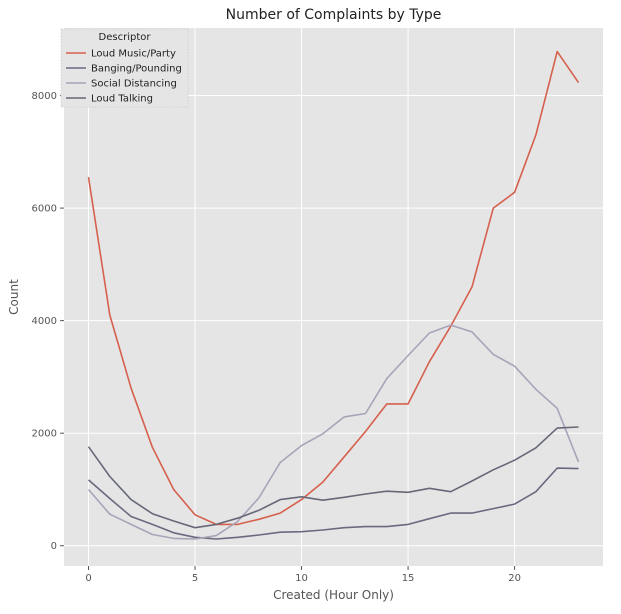  What do you see at coordinates (44, 321) in the screenshot?
I see `y-tick-label: 4000` at bounding box center [44, 321].